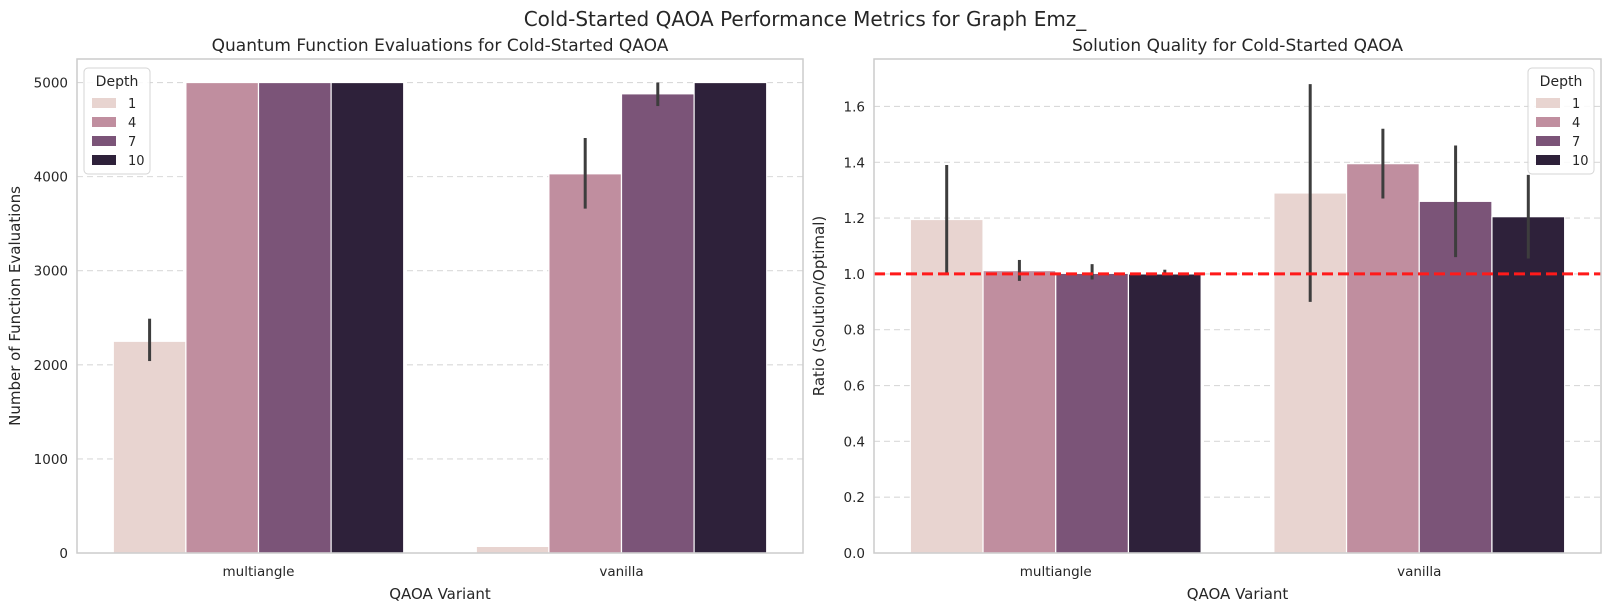 The image size is (1611, 611). What do you see at coordinates (819, 306) in the screenshot?
I see `y-axis-label: Ratio (Solution/Optimal)` at bounding box center [819, 306].